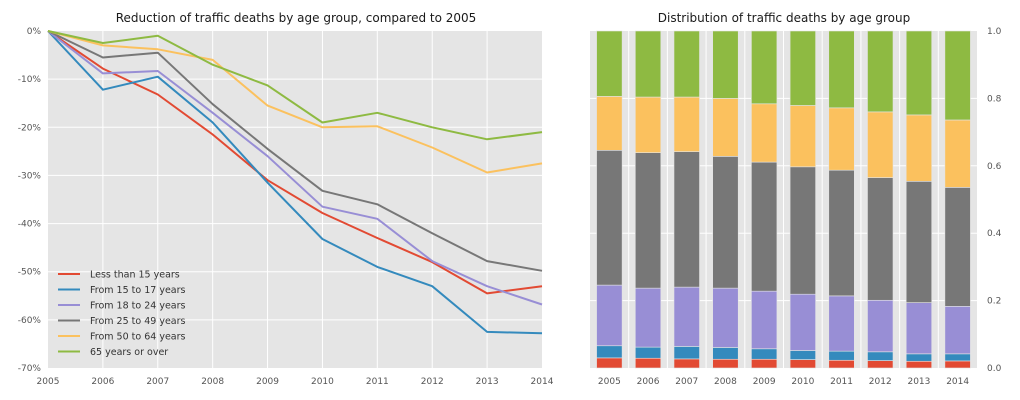 This screenshot has height=400, width=1020. Describe the element at coordinates (157, 382) in the screenshot. I see `line-chart-x-tick-label: 2007` at that location.